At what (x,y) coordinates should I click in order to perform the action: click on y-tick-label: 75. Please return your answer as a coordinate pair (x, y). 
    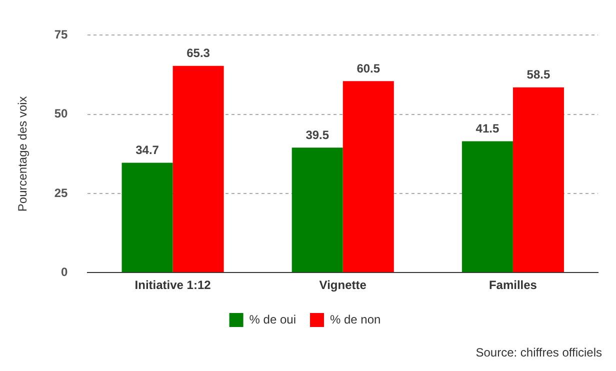
    Looking at the image, I should click on (61, 35).